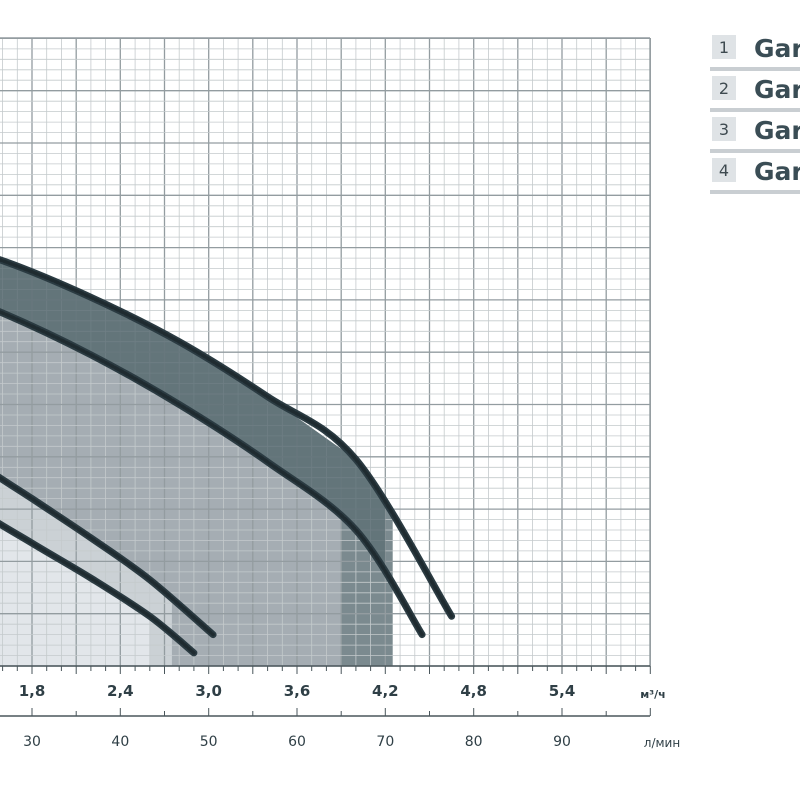 This screenshot has height=800, width=800. Describe the element at coordinates (777, 89) in the screenshot. I see `legend-label-2: Gar` at that location.